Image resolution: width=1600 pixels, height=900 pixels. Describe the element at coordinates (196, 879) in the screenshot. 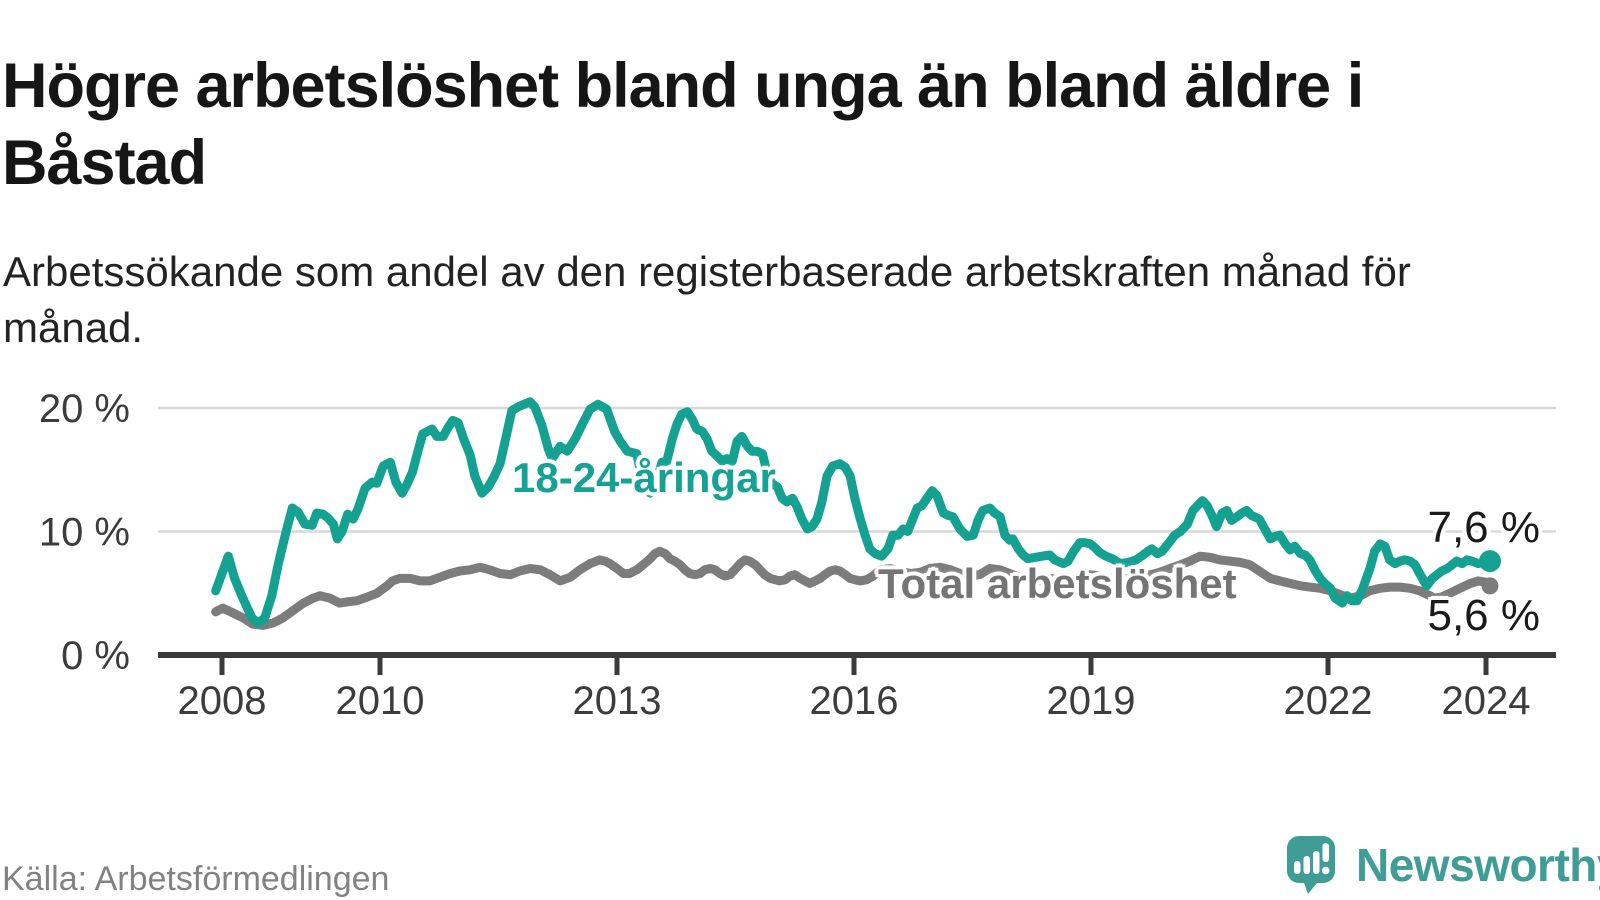

I see `source-note: Källa: Arbetsförmedlingen` at that location.